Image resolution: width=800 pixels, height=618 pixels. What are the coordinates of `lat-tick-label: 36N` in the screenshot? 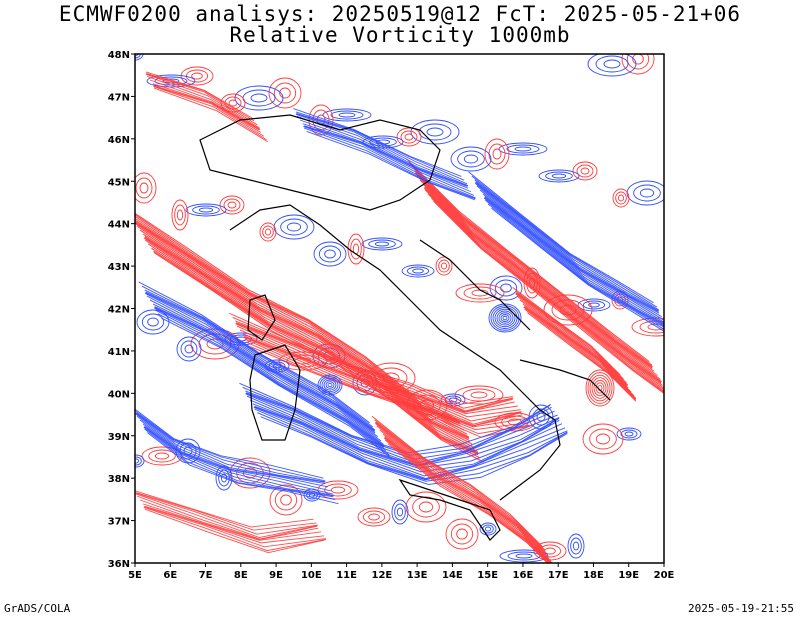 It's located at (119, 564).